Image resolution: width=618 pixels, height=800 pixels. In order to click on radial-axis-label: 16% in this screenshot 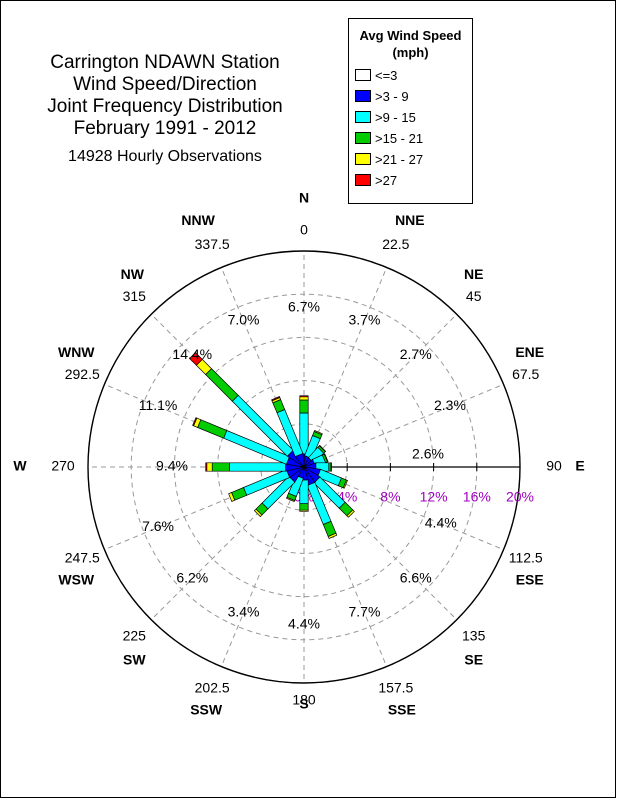, I will do `click(477, 497)`.